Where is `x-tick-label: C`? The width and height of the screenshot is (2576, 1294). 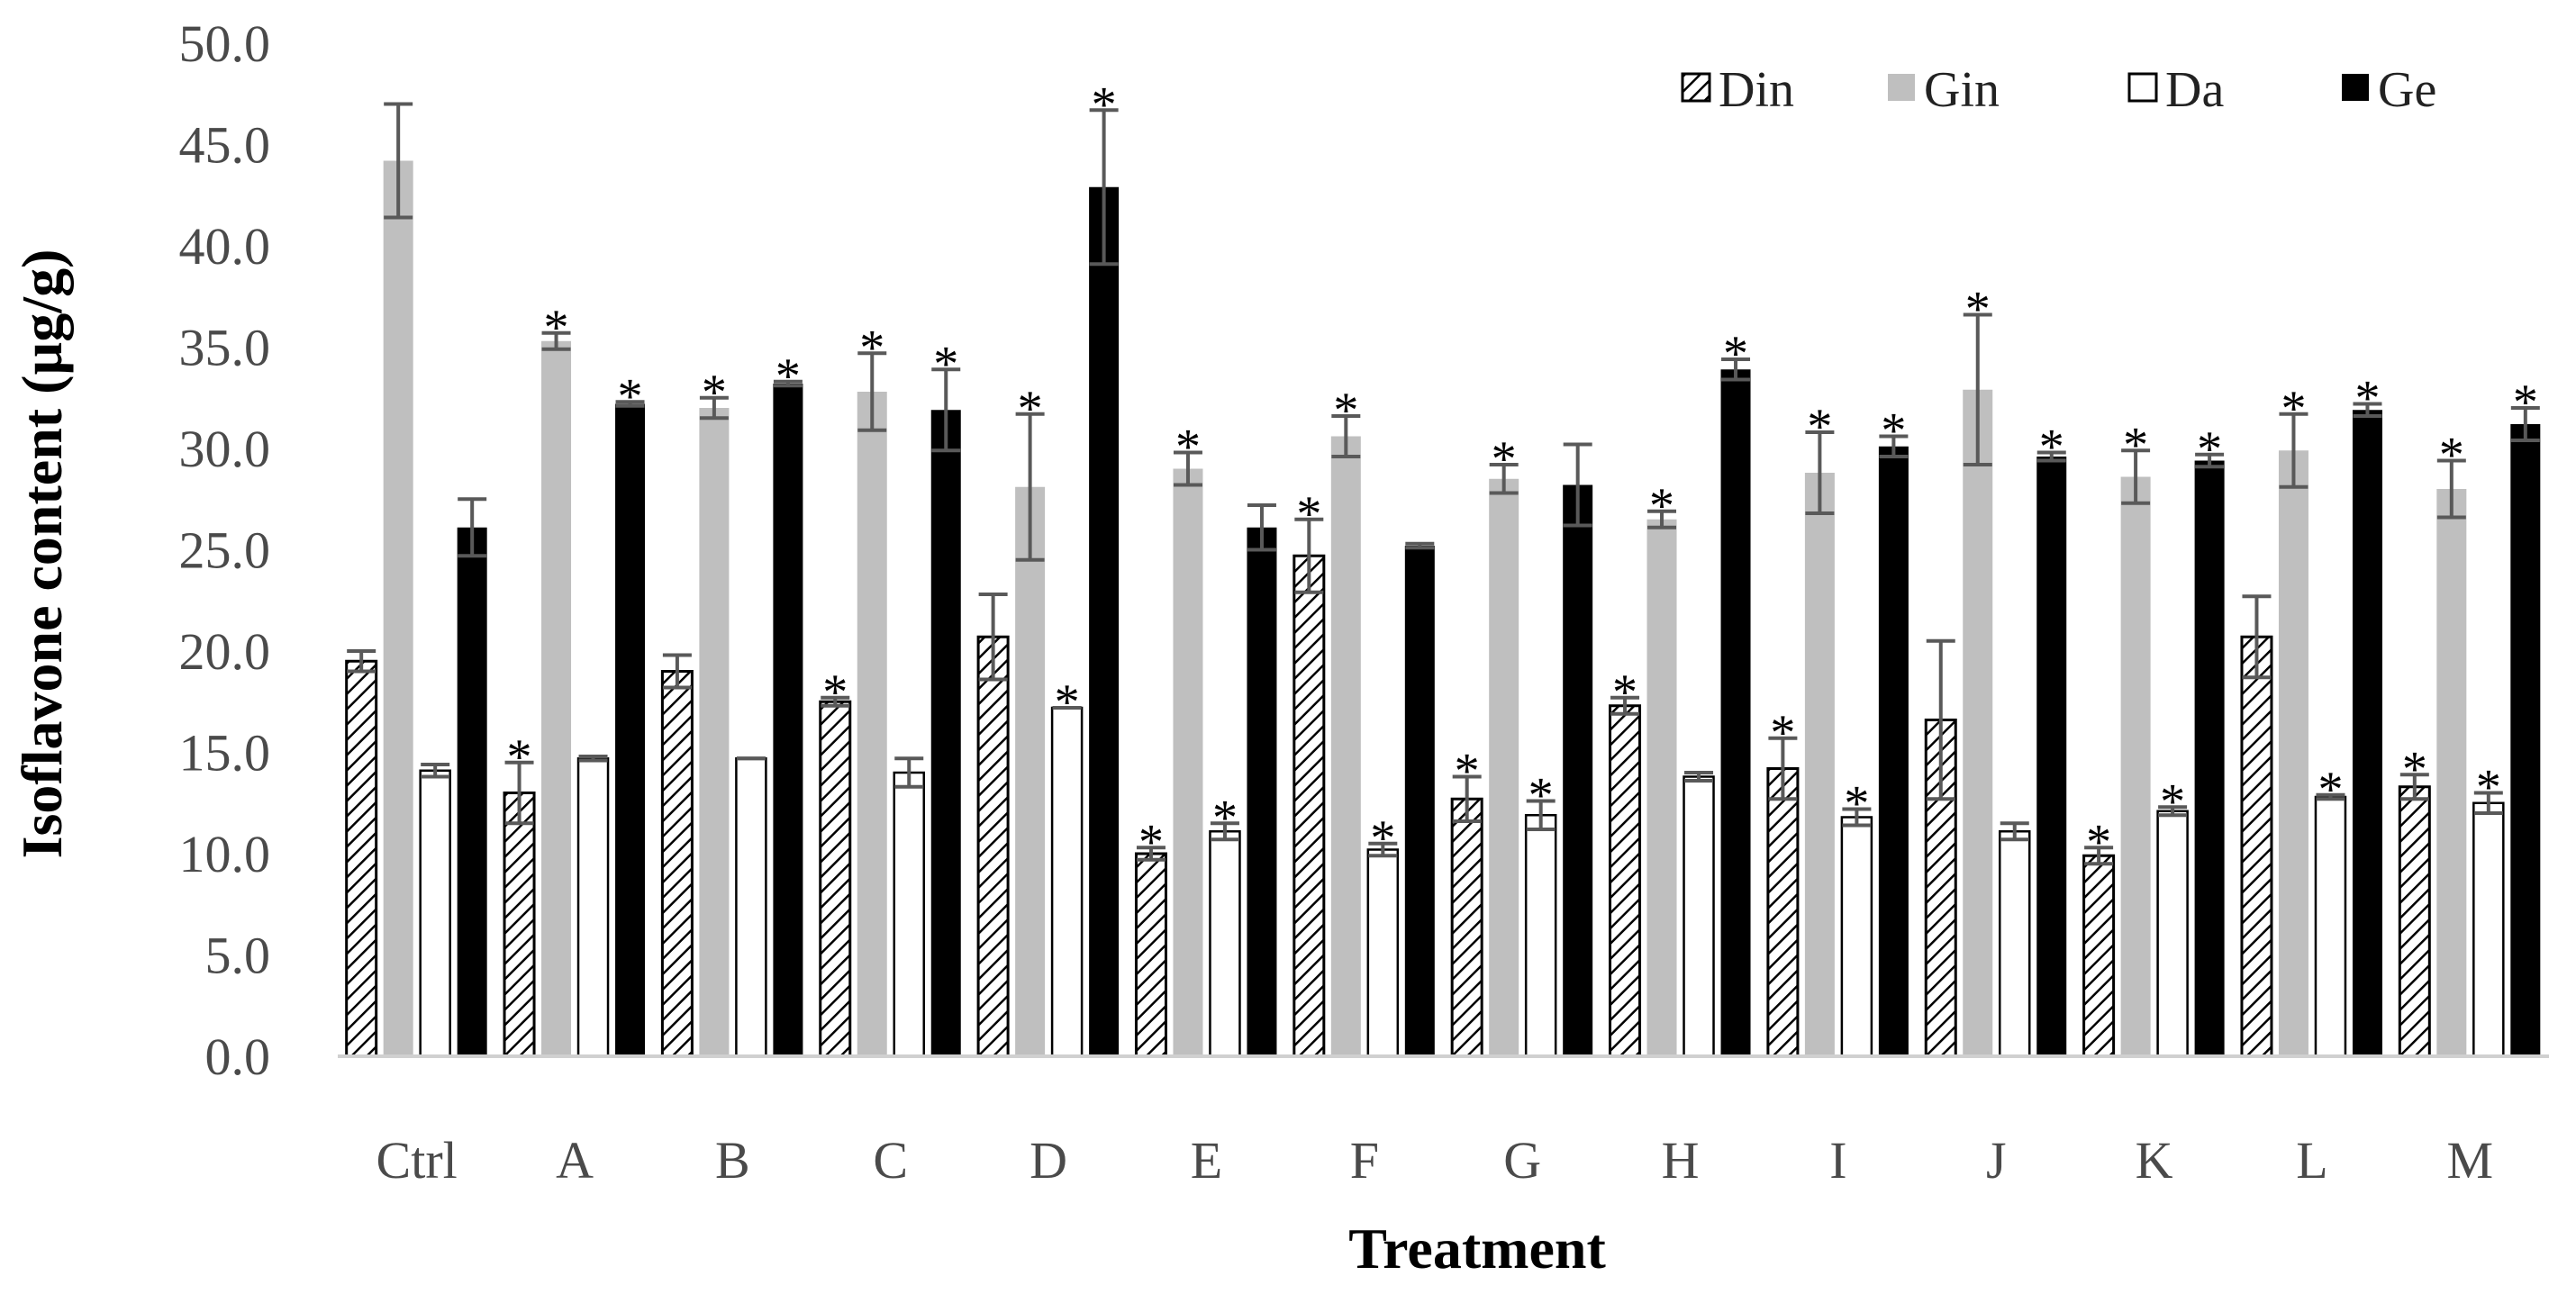
x-tick-label: C is located at coordinates (891, 1160).